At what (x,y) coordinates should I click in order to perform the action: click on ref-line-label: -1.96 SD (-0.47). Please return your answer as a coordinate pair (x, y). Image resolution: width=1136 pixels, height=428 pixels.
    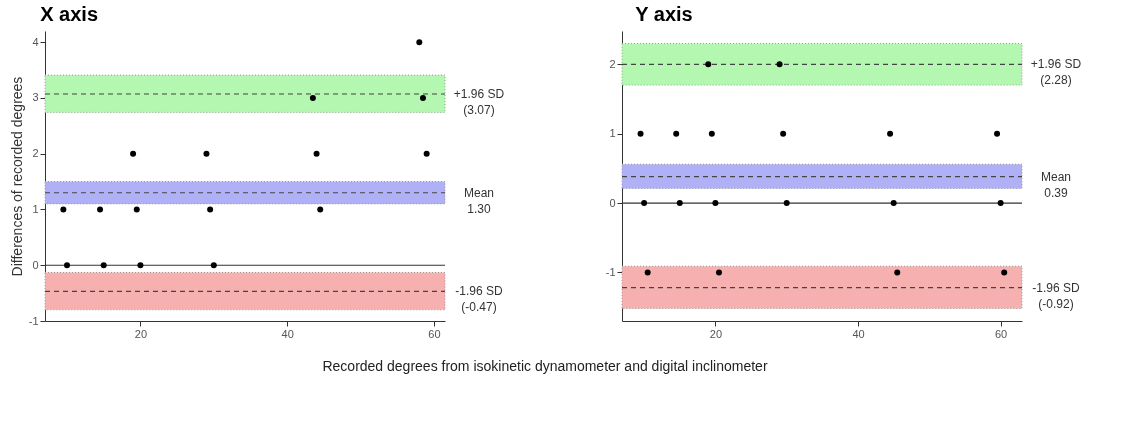
    Looking at the image, I should click on (479, 299).